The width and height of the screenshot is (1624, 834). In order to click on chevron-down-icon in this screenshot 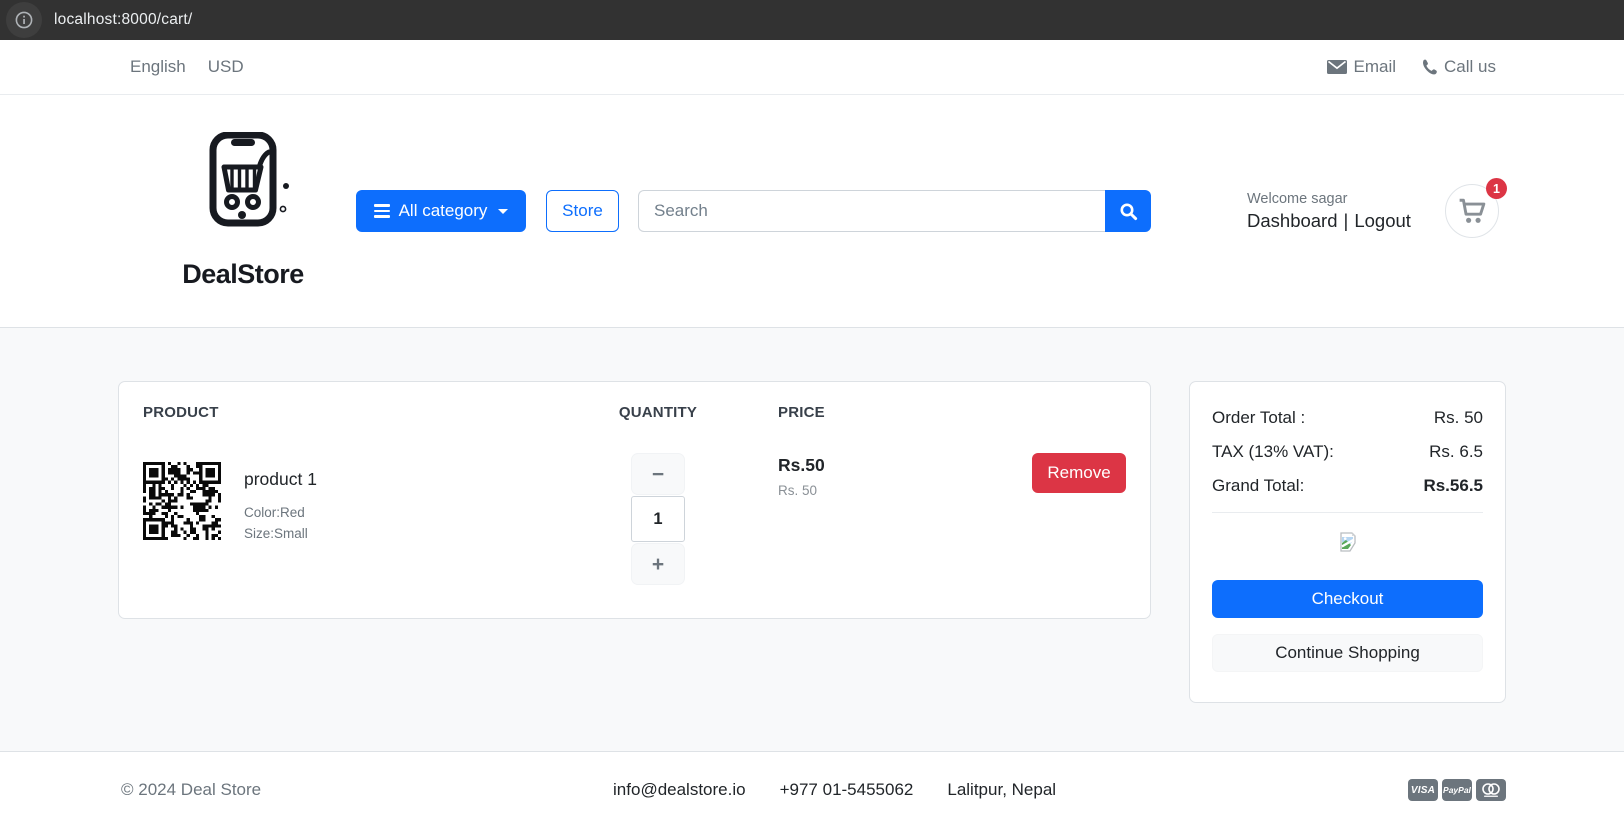, I will do `click(503, 211)`.